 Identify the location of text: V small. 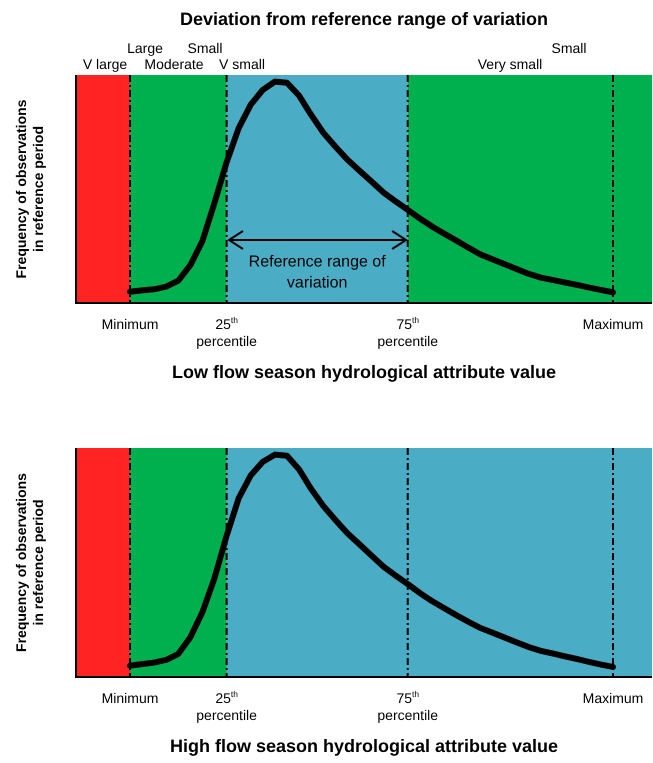
(242, 64).